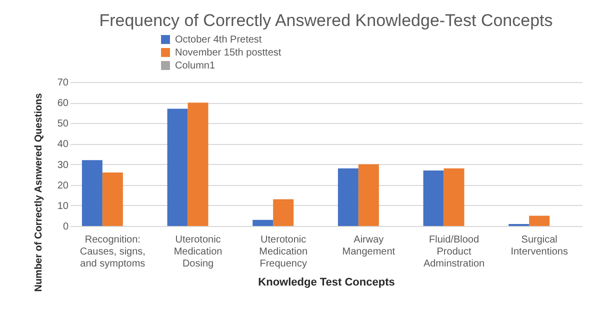  What do you see at coordinates (283, 252) in the screenshot?
I see `x-tick-label: Uterotonic Medication Frequency` at bounding box center [283, 252].